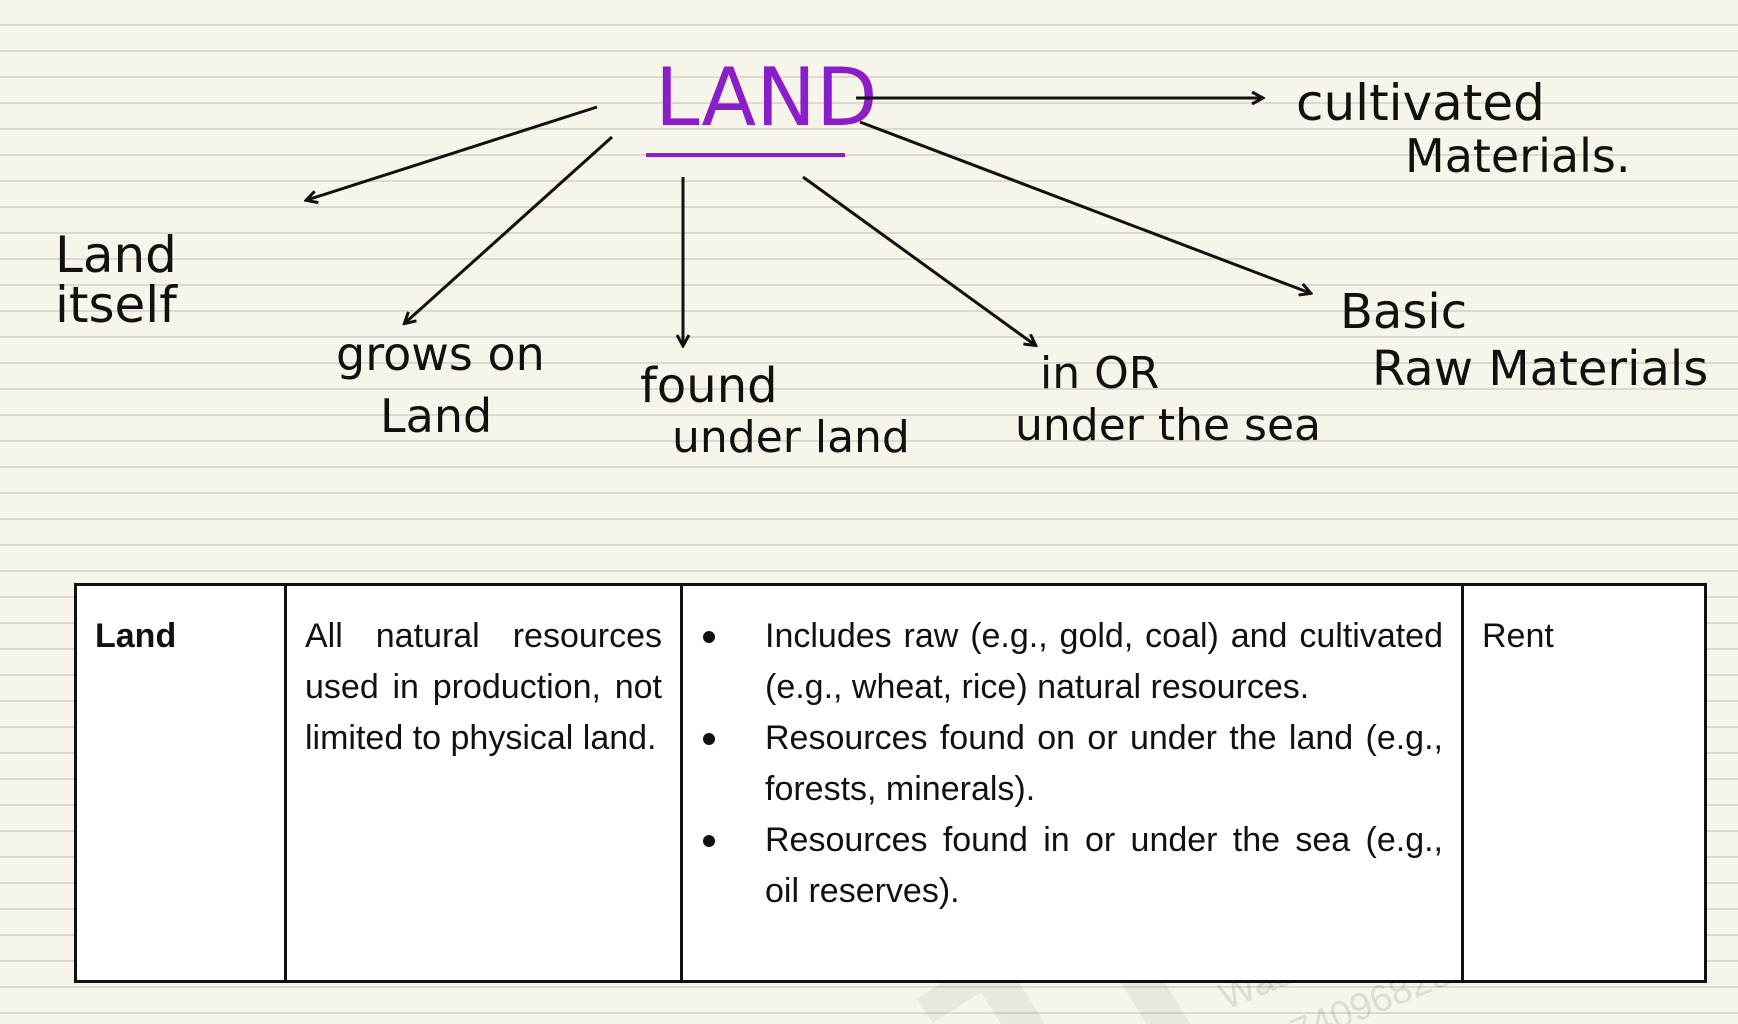 This screenshot has width=1738, height=1024. Describe the element at coordinates (791, 437) in the screenshot. I see `branch-found-under-line2: under land` at that location.